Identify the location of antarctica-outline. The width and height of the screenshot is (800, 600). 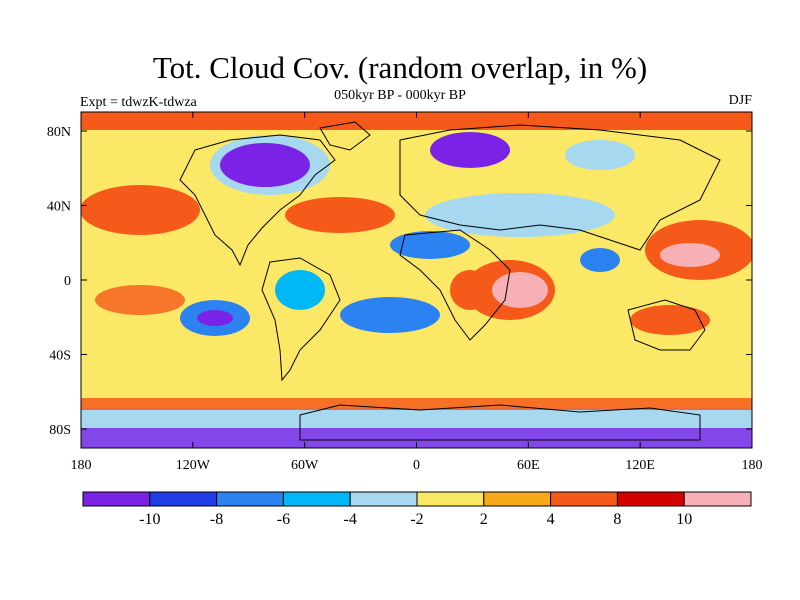
(500, 422).